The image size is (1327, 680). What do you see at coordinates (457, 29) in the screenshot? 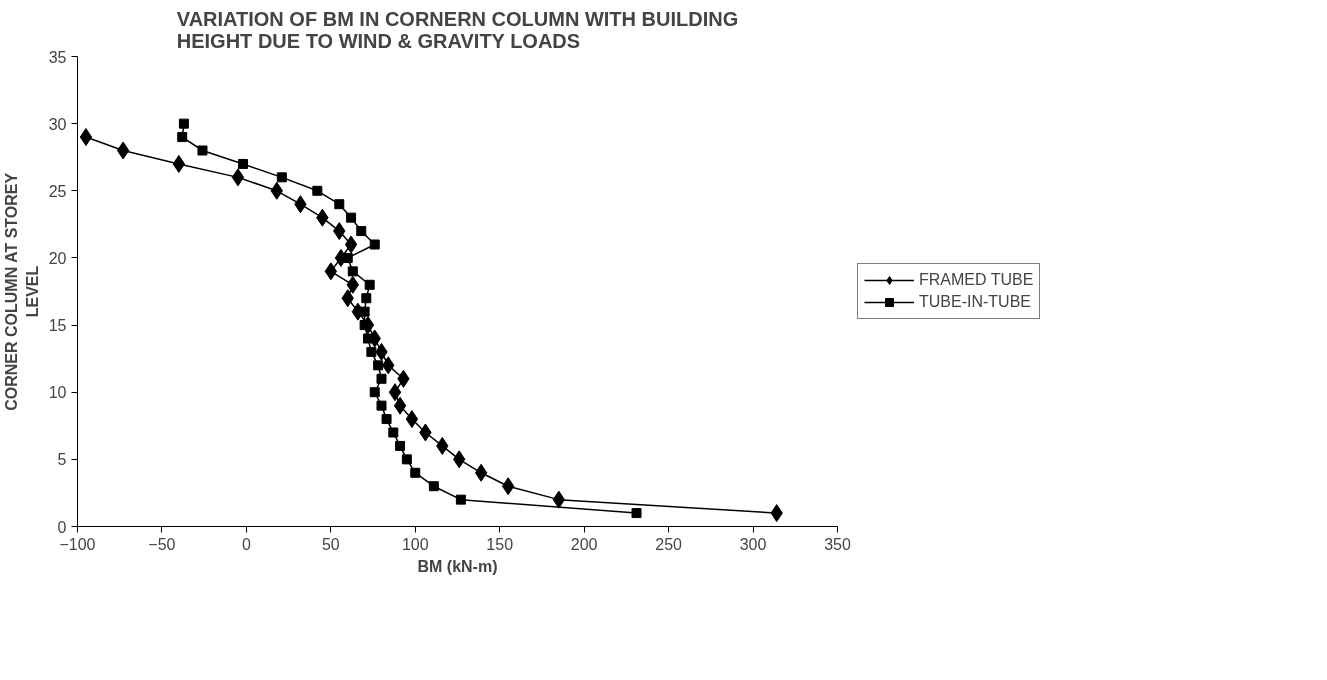
I see `chart-title: VARIATION OF BM IN CORNERN COLUMN WITH BUILDING HEIGHT DUE TO WIND & GRAVITY LOADS` at bounding box center [457, 29].